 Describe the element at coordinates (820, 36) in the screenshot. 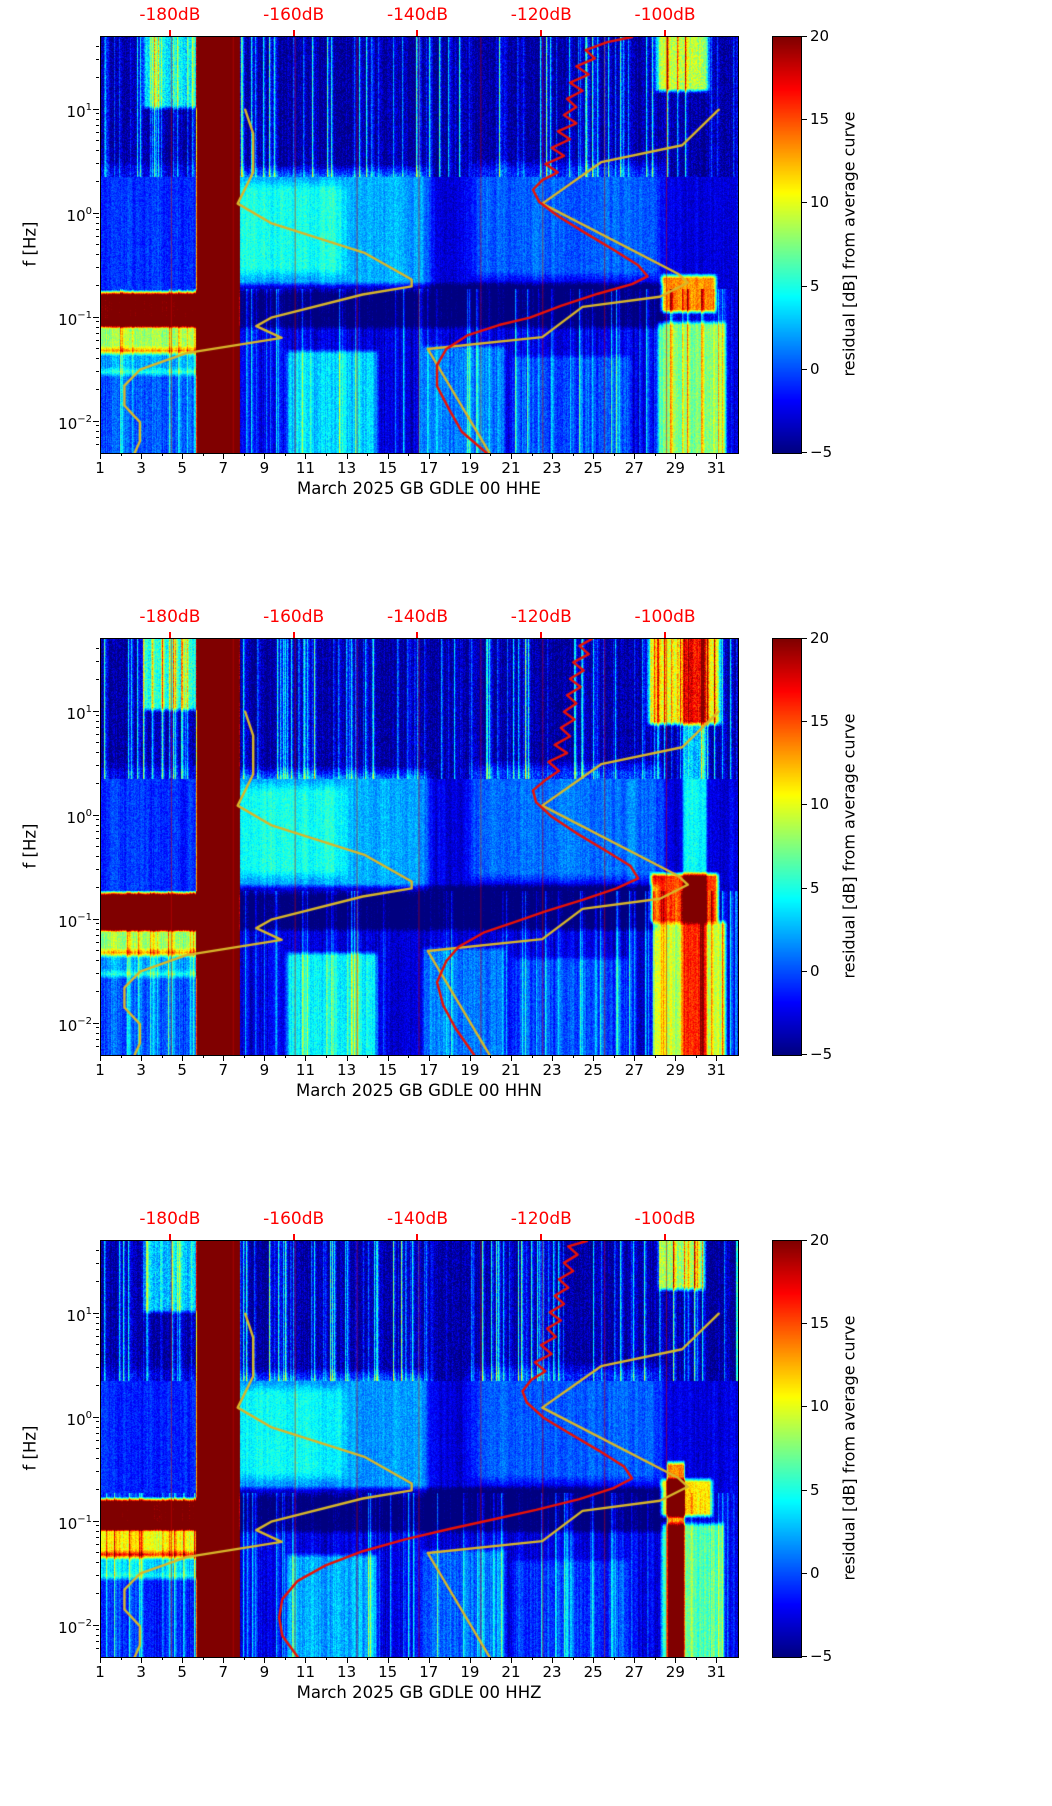

I see `colorbar-tick-label: 20` at that location.